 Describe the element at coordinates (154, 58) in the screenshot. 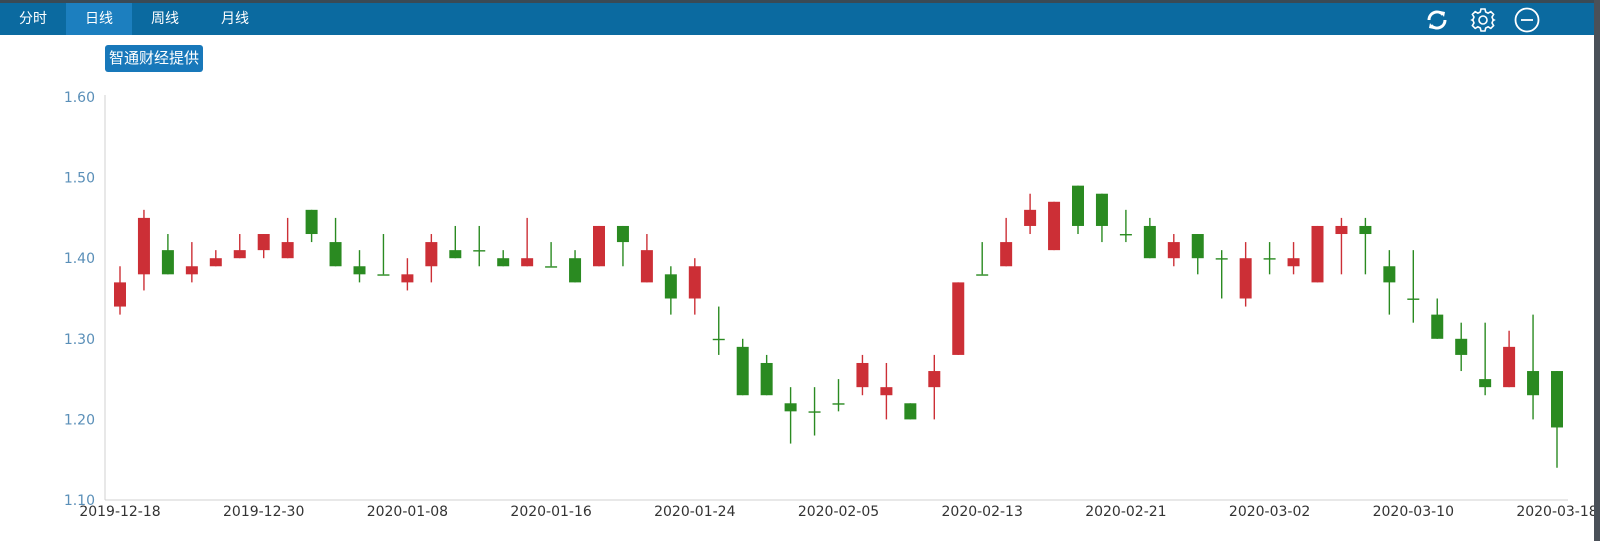

I see `data-provider-badge: 智通财经提供` at that location.